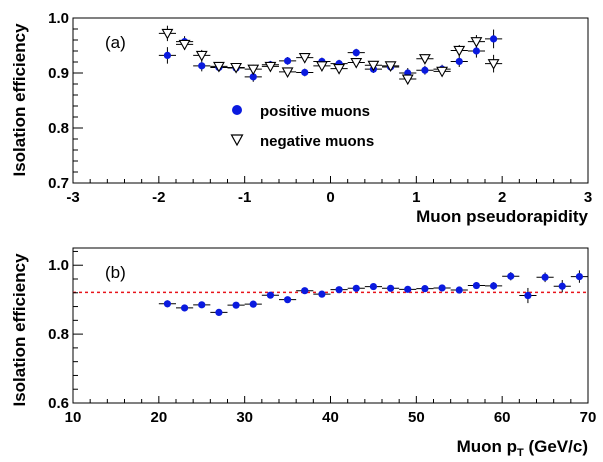  I want to click on panel-a-y-axis-title: Isolation efficiency, so click(19, 100).